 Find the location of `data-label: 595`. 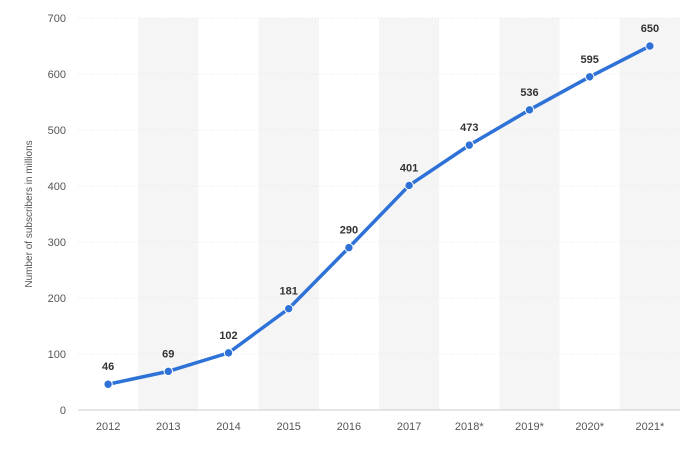

data-label: 595 is located at coordinates (590, 60).